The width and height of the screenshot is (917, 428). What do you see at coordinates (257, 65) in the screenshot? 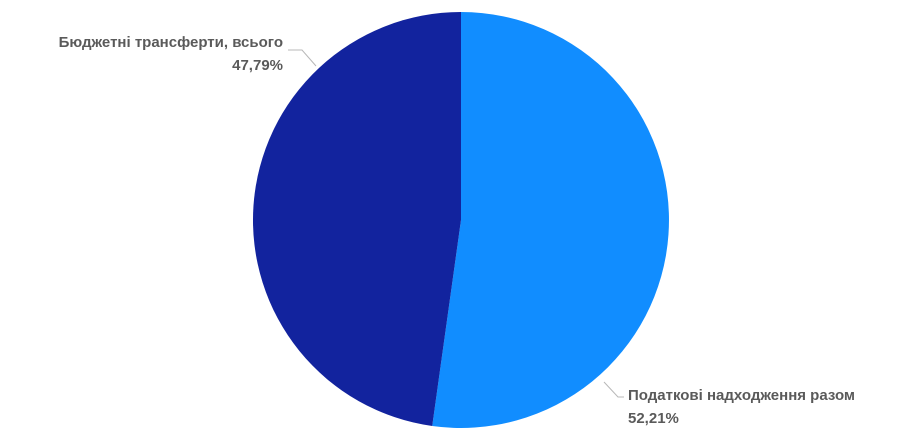
I see `slice-value-budget-transfers: 47,79%` at bounding box center [257, 65].